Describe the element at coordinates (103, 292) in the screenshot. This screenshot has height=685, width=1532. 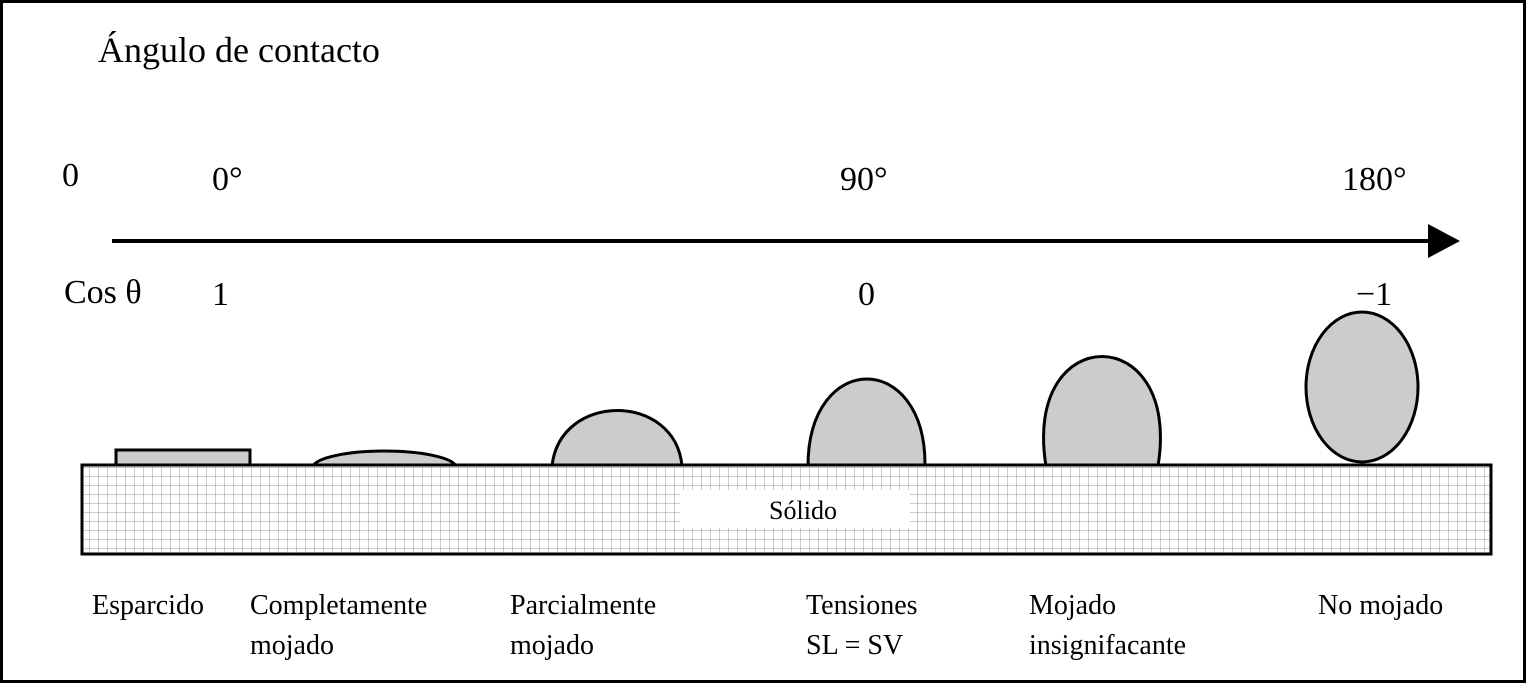
I see `cos-label: Cos θ` at that location.